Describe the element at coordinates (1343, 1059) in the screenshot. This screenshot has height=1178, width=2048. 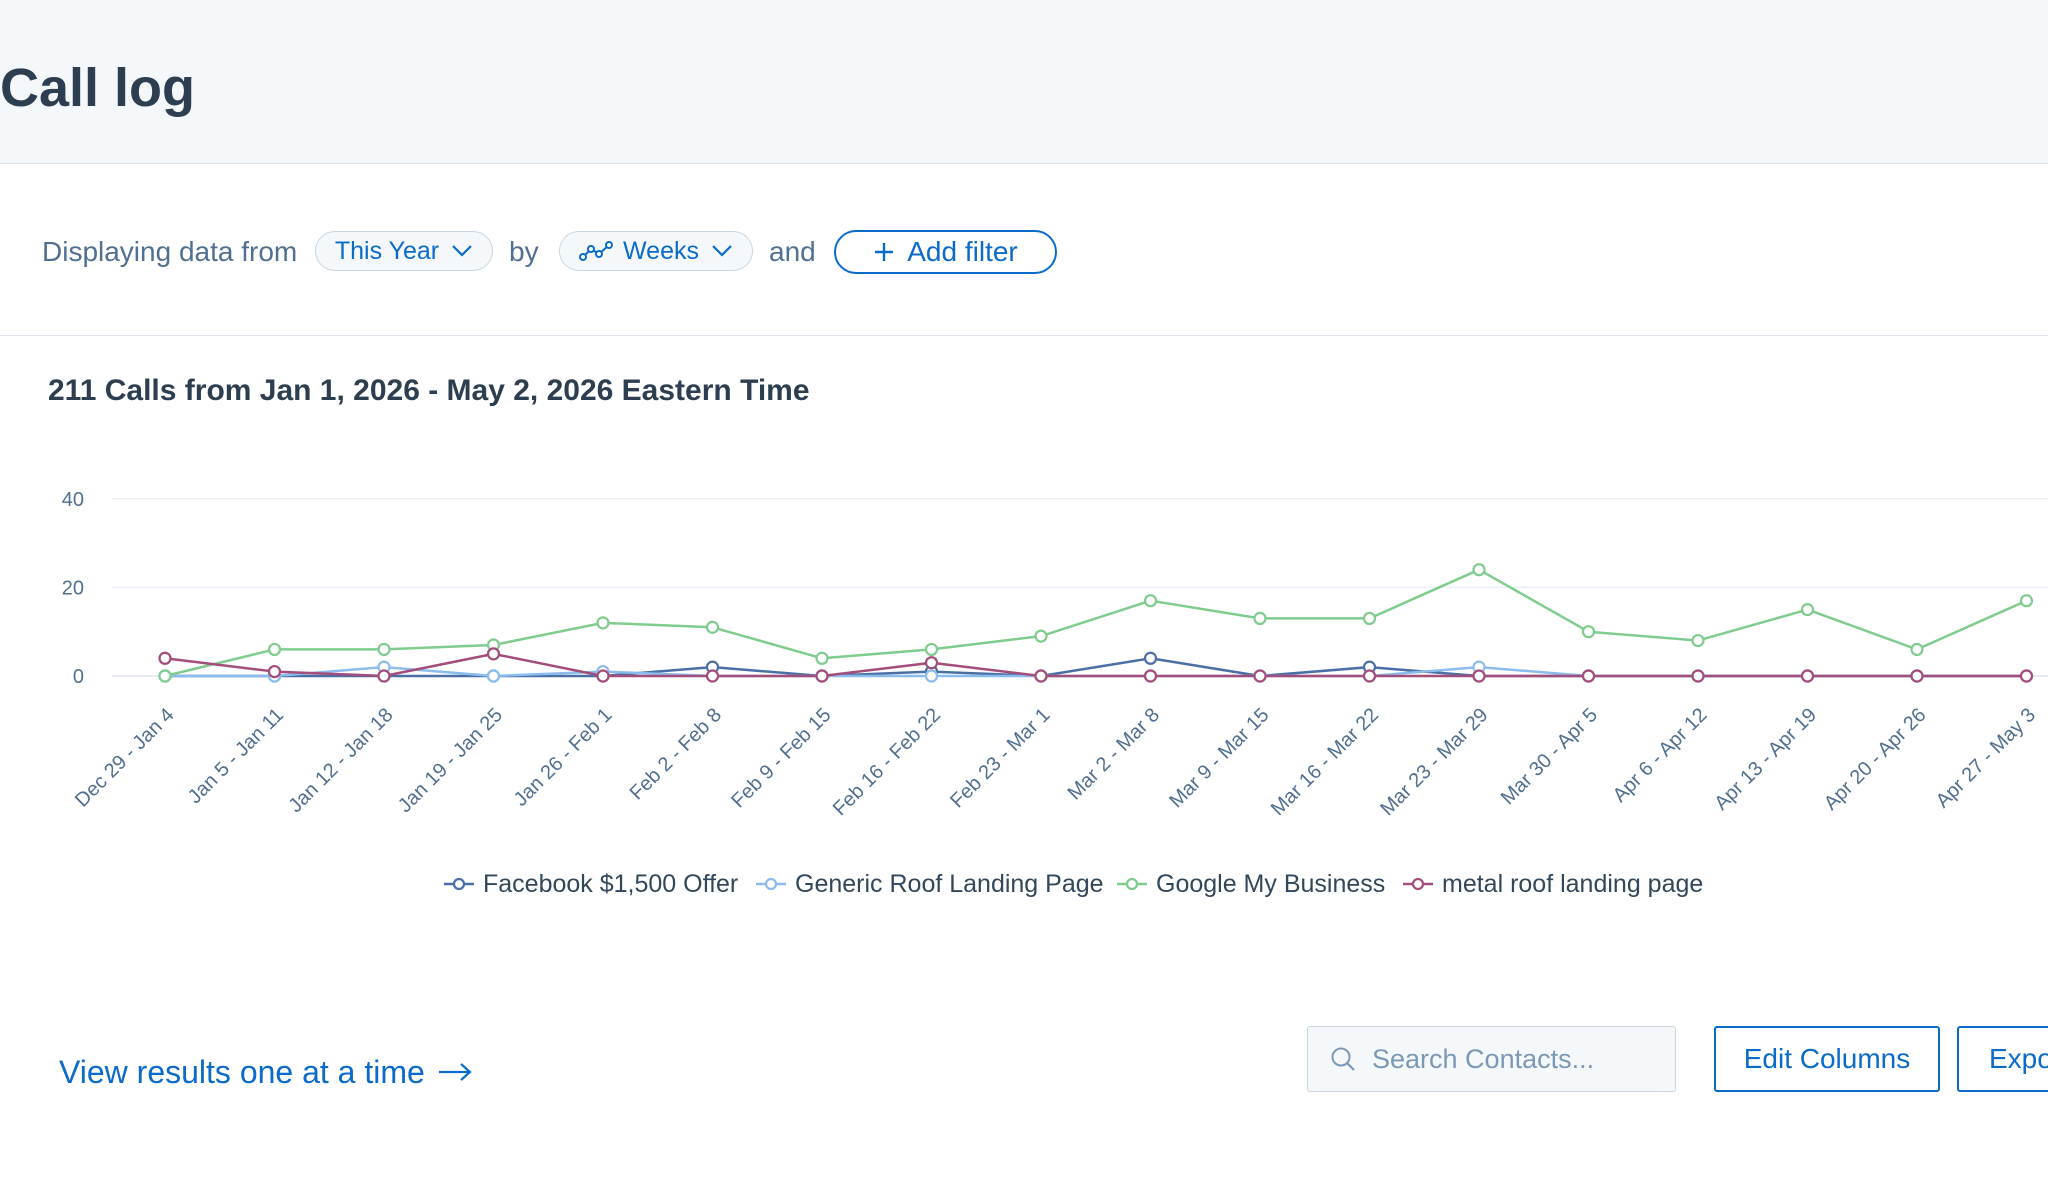
I see `search-icon` at that location.